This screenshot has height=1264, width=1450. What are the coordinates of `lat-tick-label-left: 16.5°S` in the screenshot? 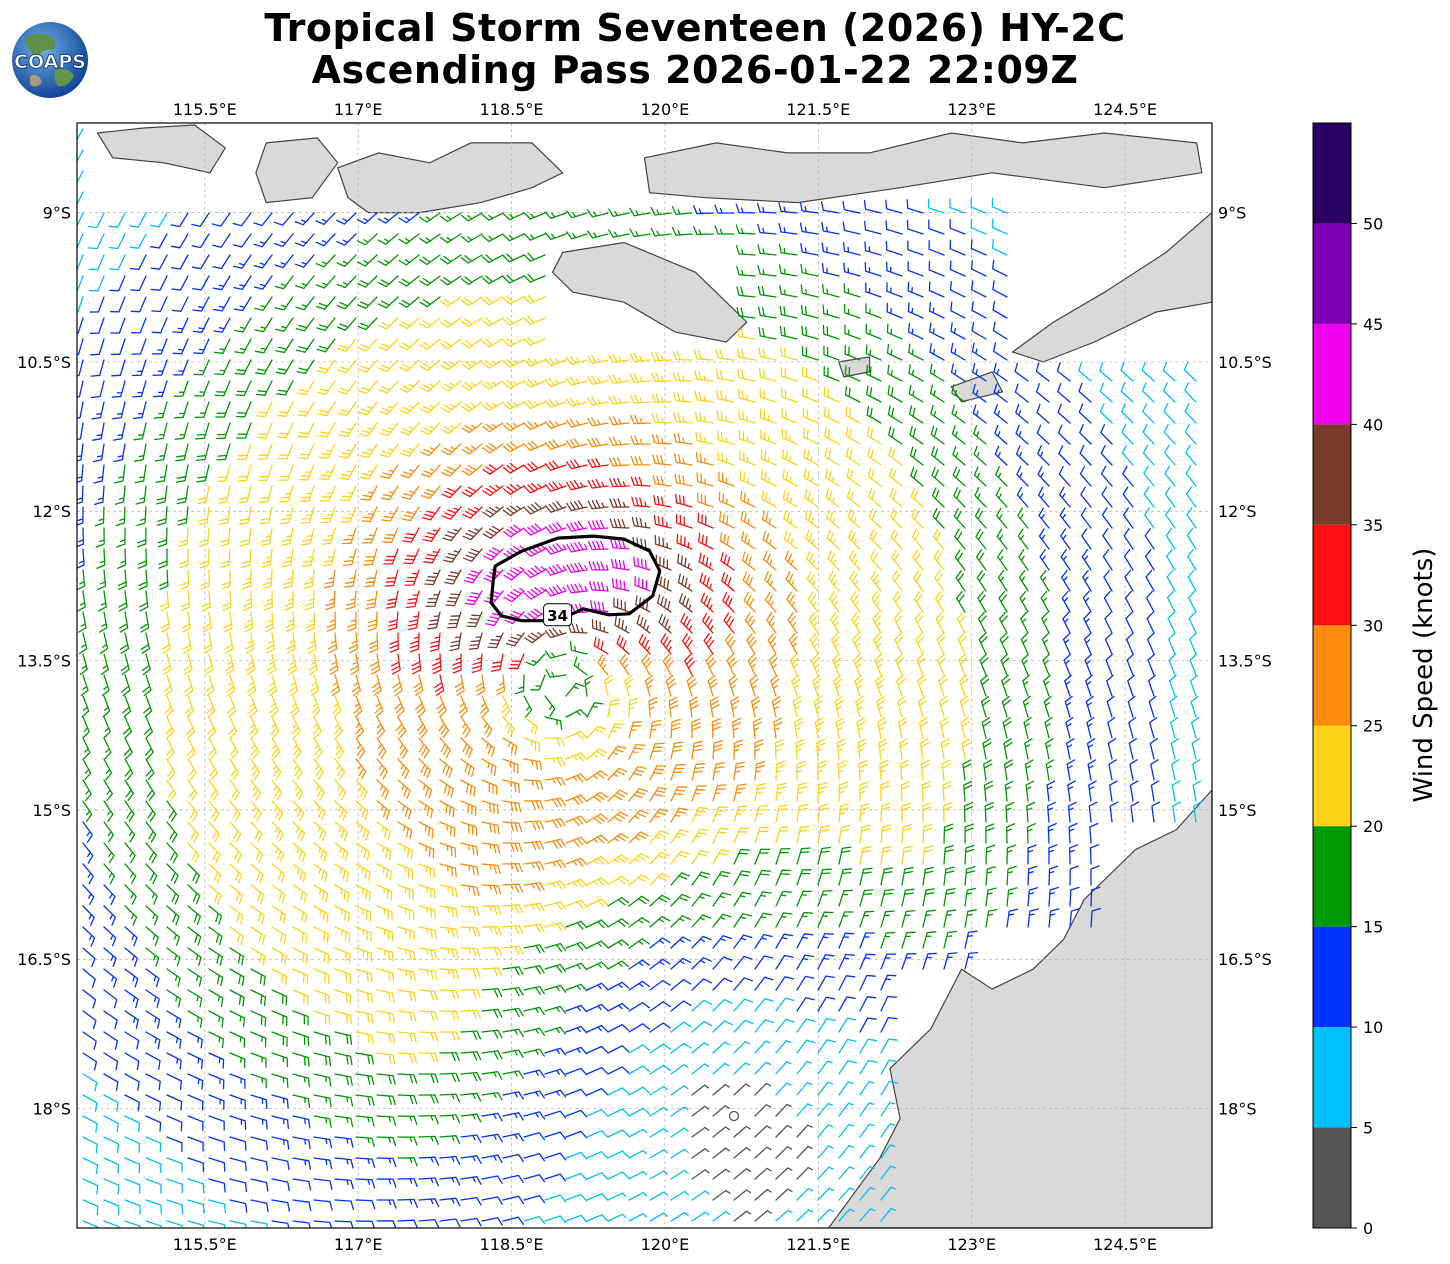 It's located at (44, 959).